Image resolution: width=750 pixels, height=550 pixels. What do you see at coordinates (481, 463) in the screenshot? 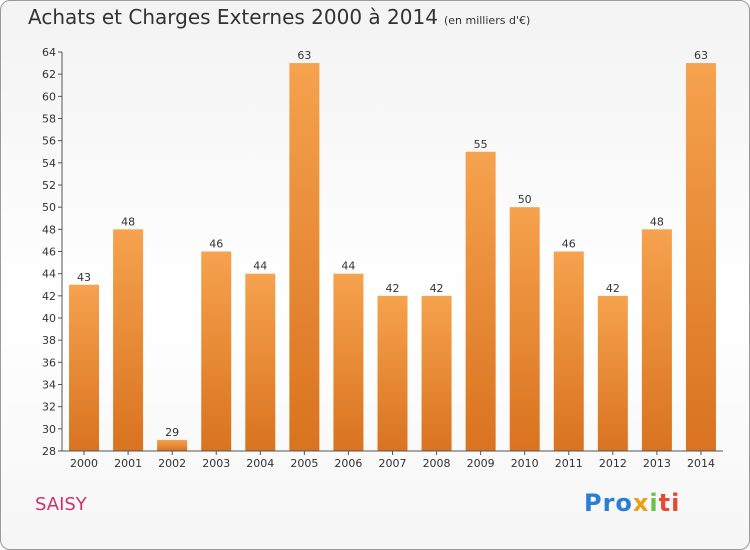
I see `x-tick-label: 2009` at bounding box center [481, 463].